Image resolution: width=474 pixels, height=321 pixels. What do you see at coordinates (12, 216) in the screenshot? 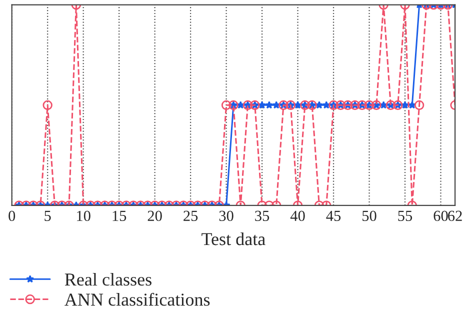
I see `x-tick-label: 0` at bounding box center [12, 216].